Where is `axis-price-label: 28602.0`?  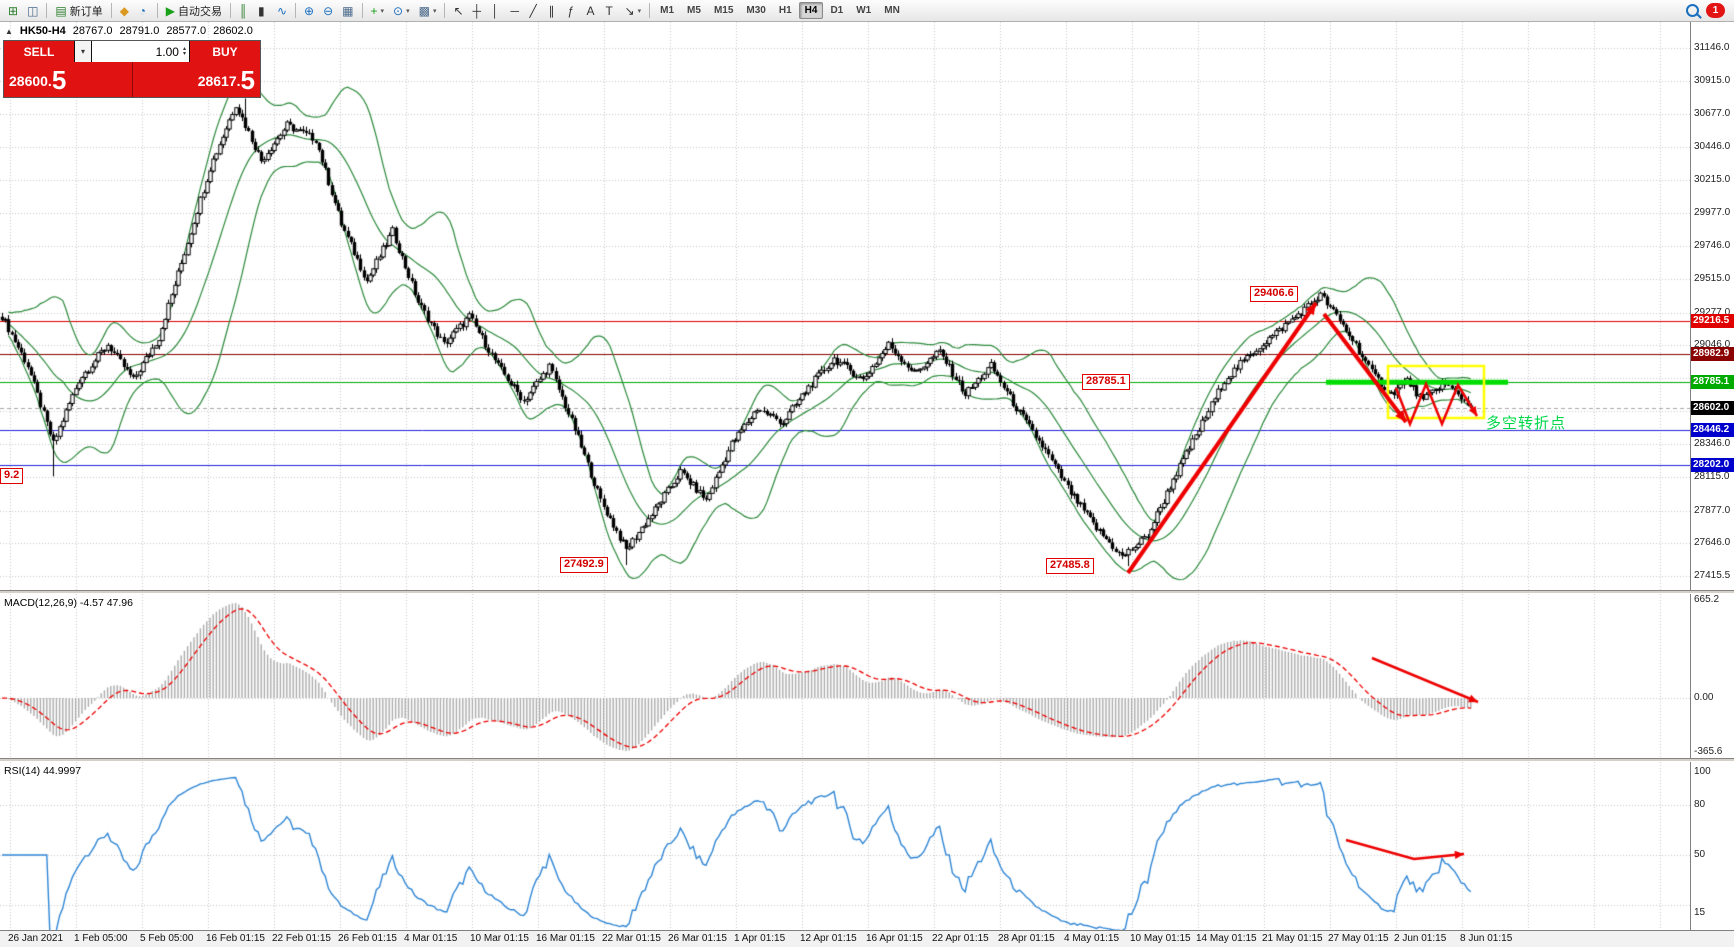
axis-price-label: 28602.0 is located at coordinates (1712, 408).